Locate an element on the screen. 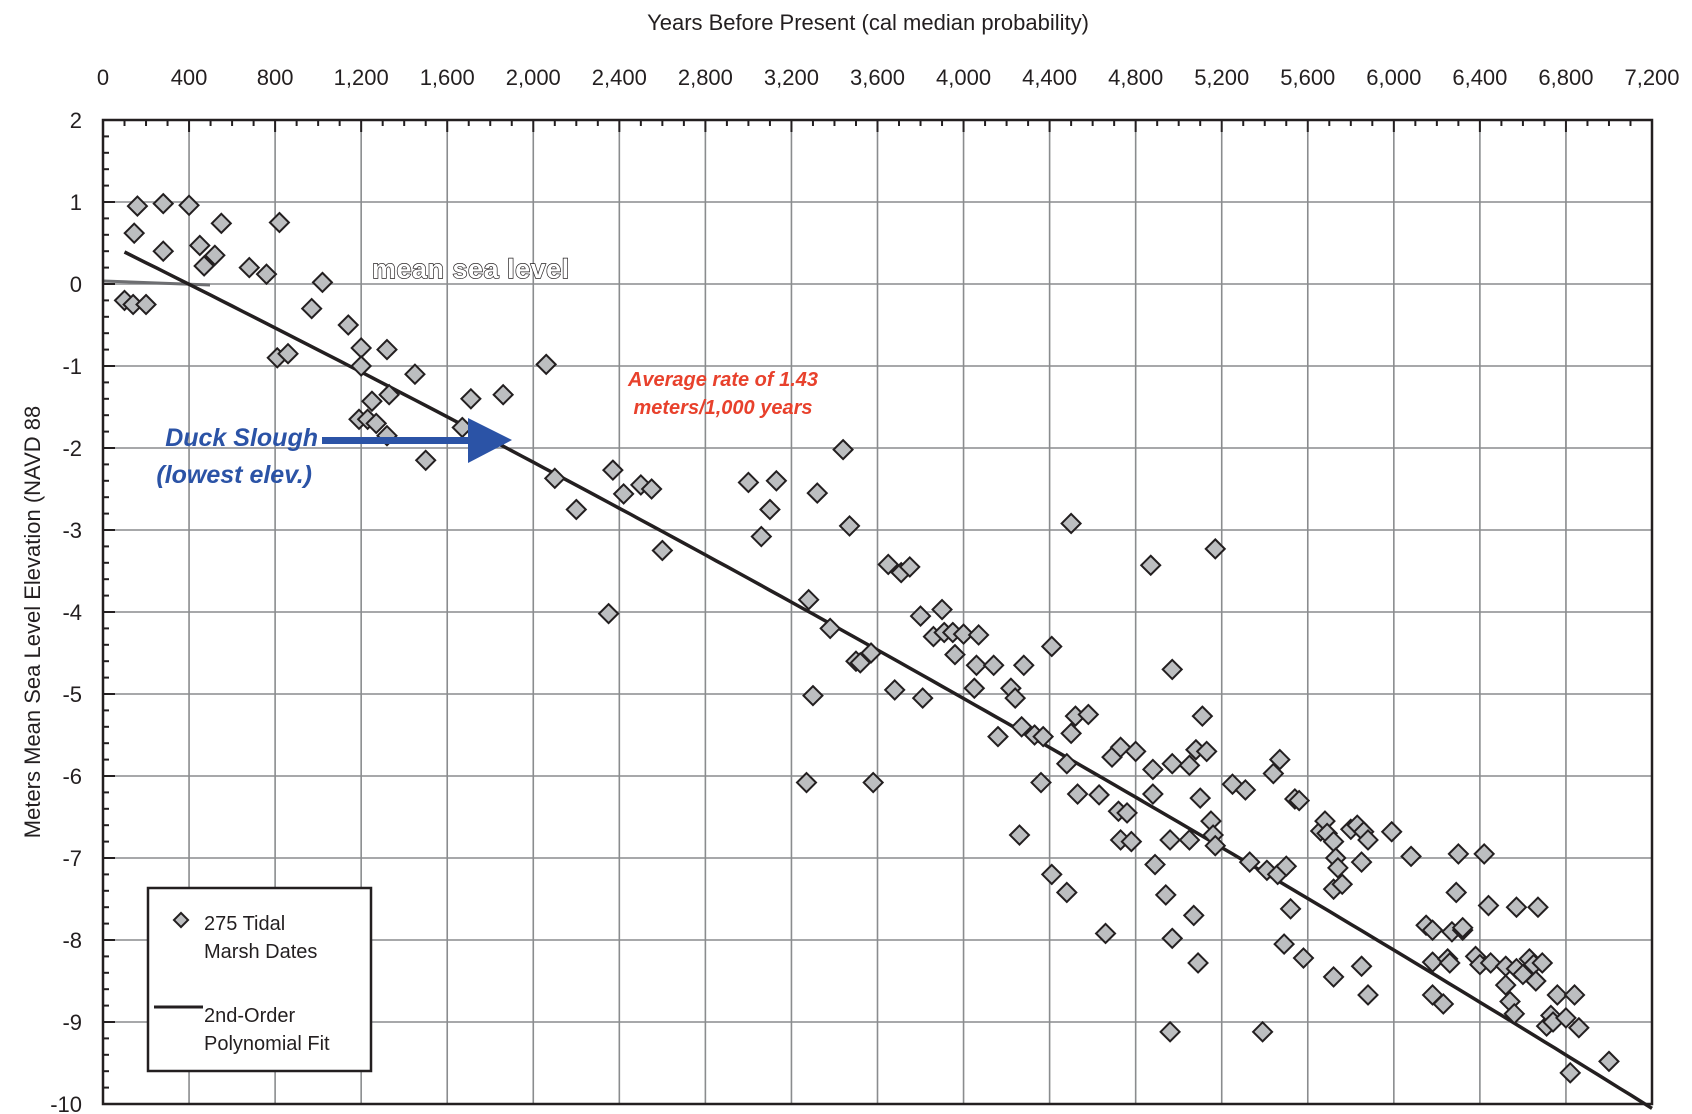  x-tick-label: 4,000 is located at coordinates (963, 77).